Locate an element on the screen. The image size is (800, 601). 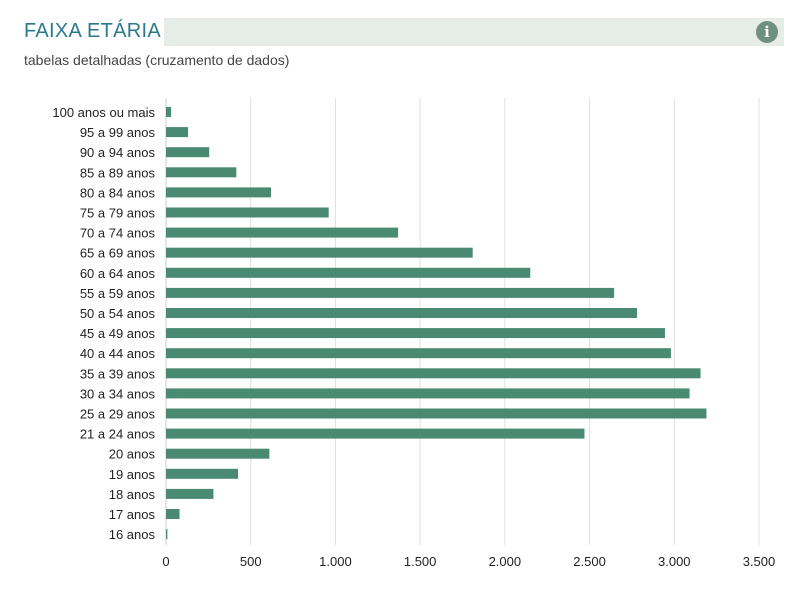
y-tick-label: 60 a 64 anos is located at coordinates (118, 273).